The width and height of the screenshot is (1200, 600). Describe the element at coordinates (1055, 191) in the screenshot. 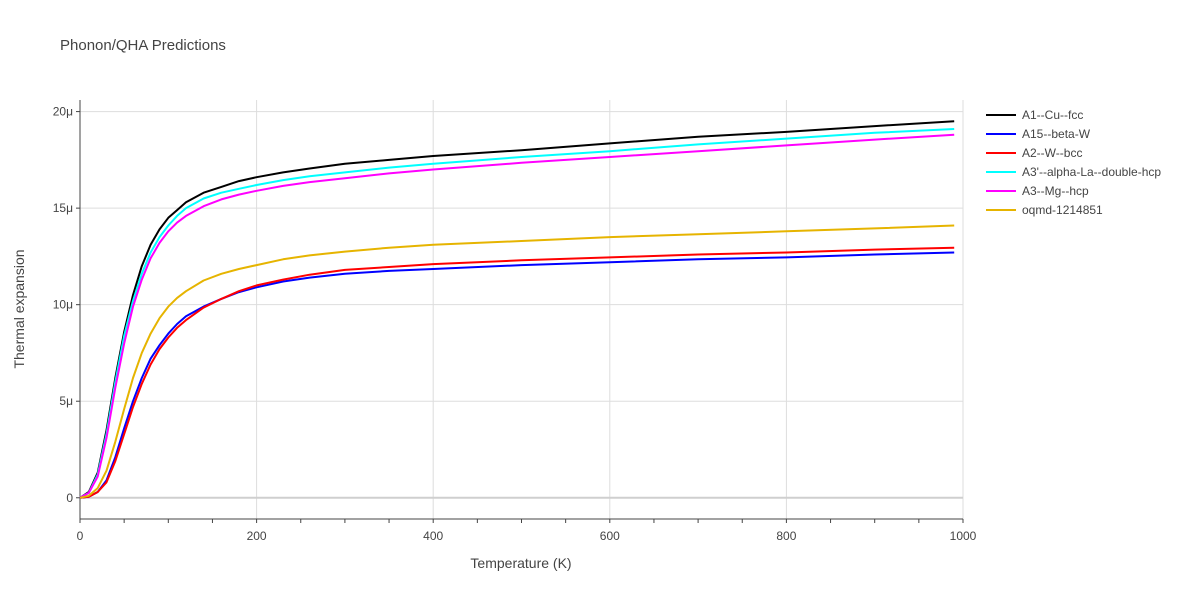

I see `legend-label: A3--Mg--hcp` at that location.